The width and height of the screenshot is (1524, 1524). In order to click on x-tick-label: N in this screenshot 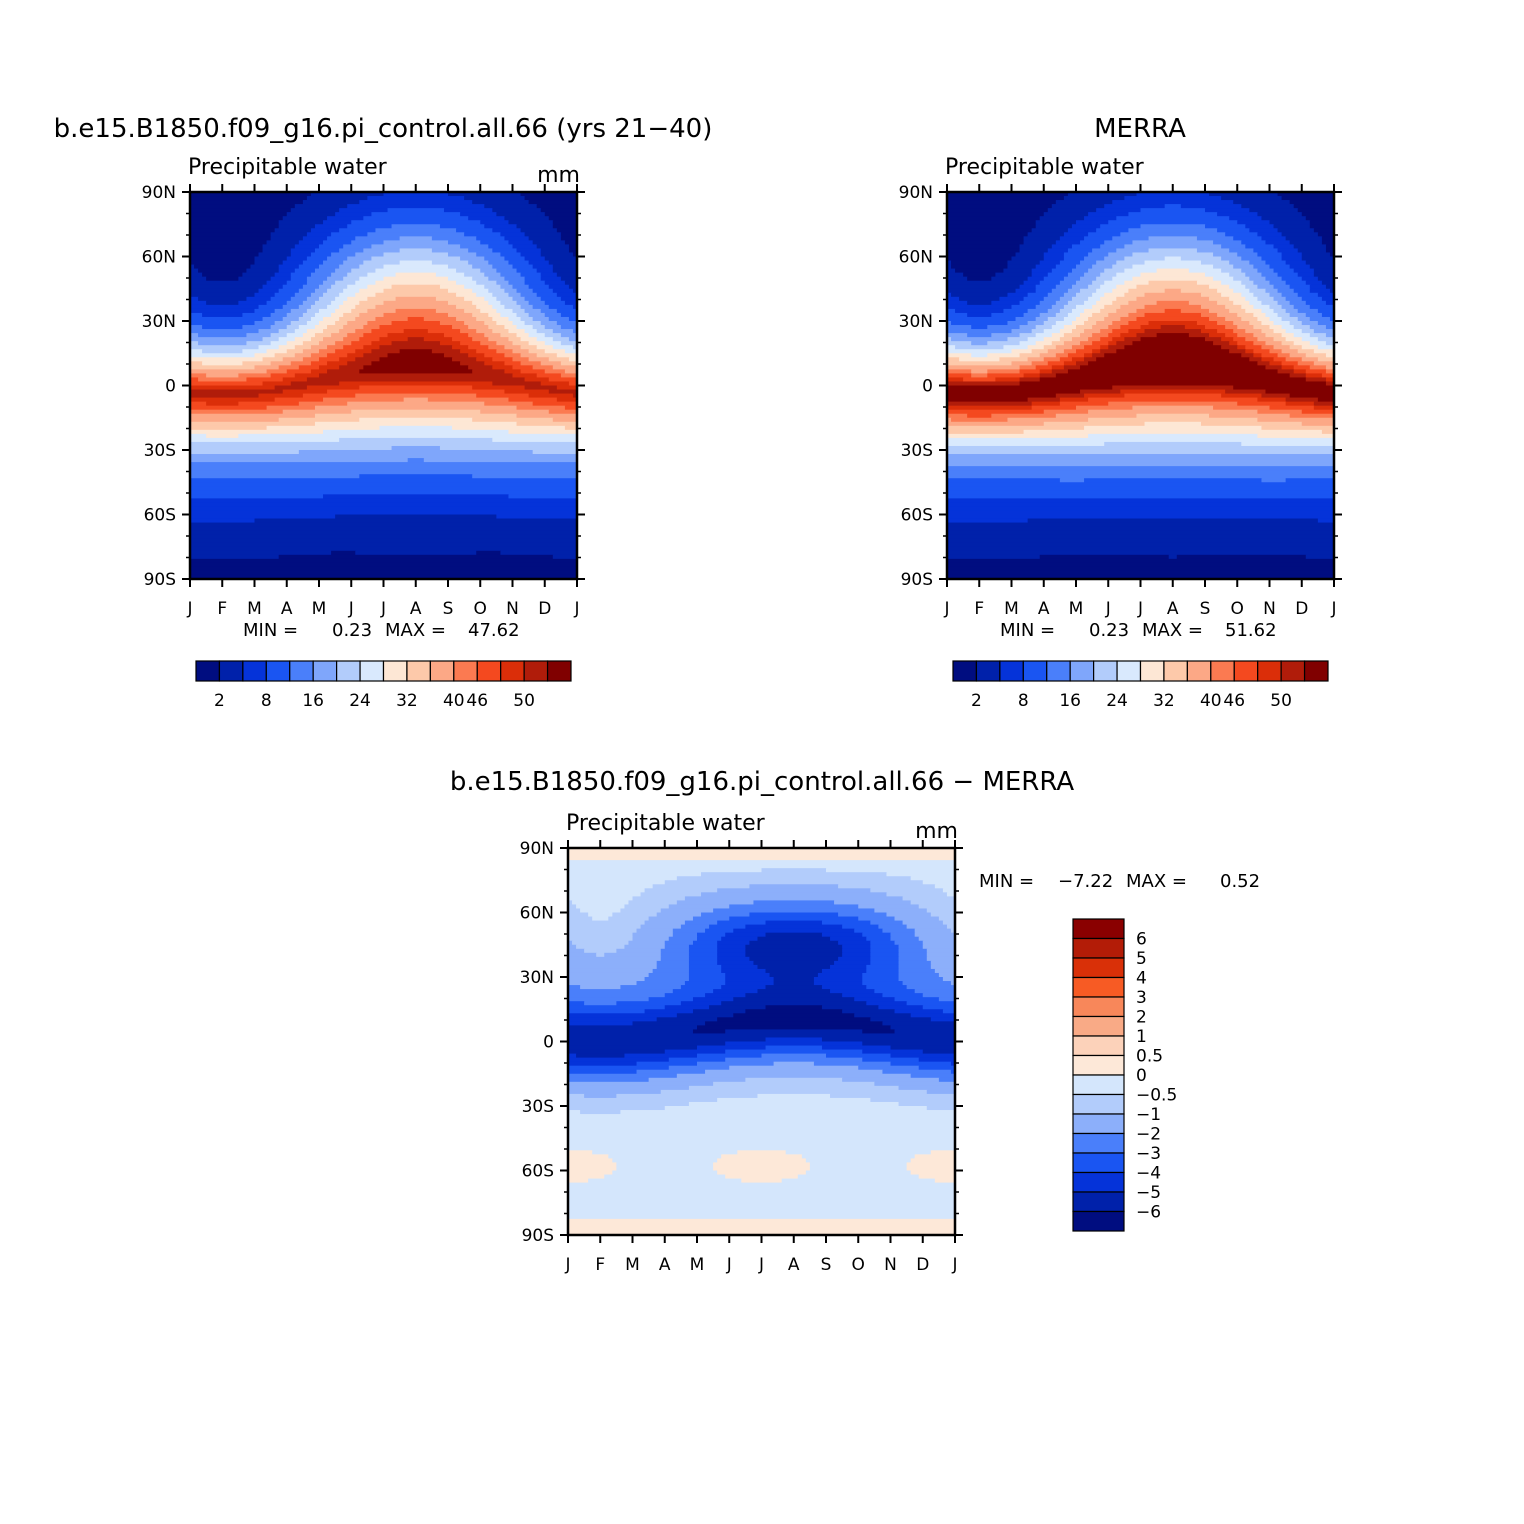, I will do `click(512, 609)`.